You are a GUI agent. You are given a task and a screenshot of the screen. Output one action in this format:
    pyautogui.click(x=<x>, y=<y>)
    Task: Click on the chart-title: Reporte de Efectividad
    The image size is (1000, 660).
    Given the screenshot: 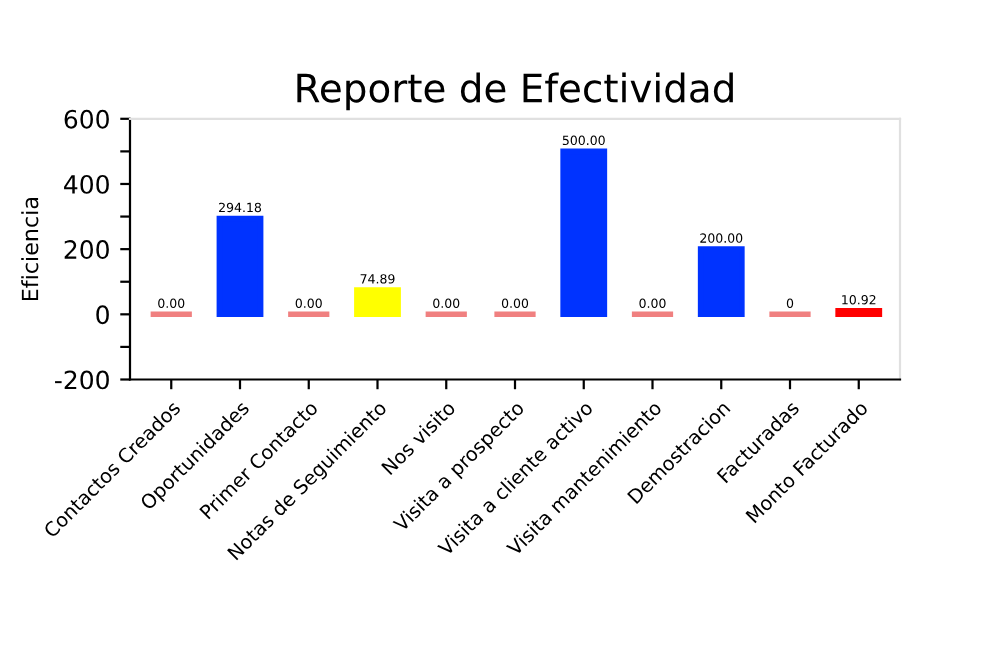 What is the action you would take?
    pyautogui.click(x=515, y=91)
    